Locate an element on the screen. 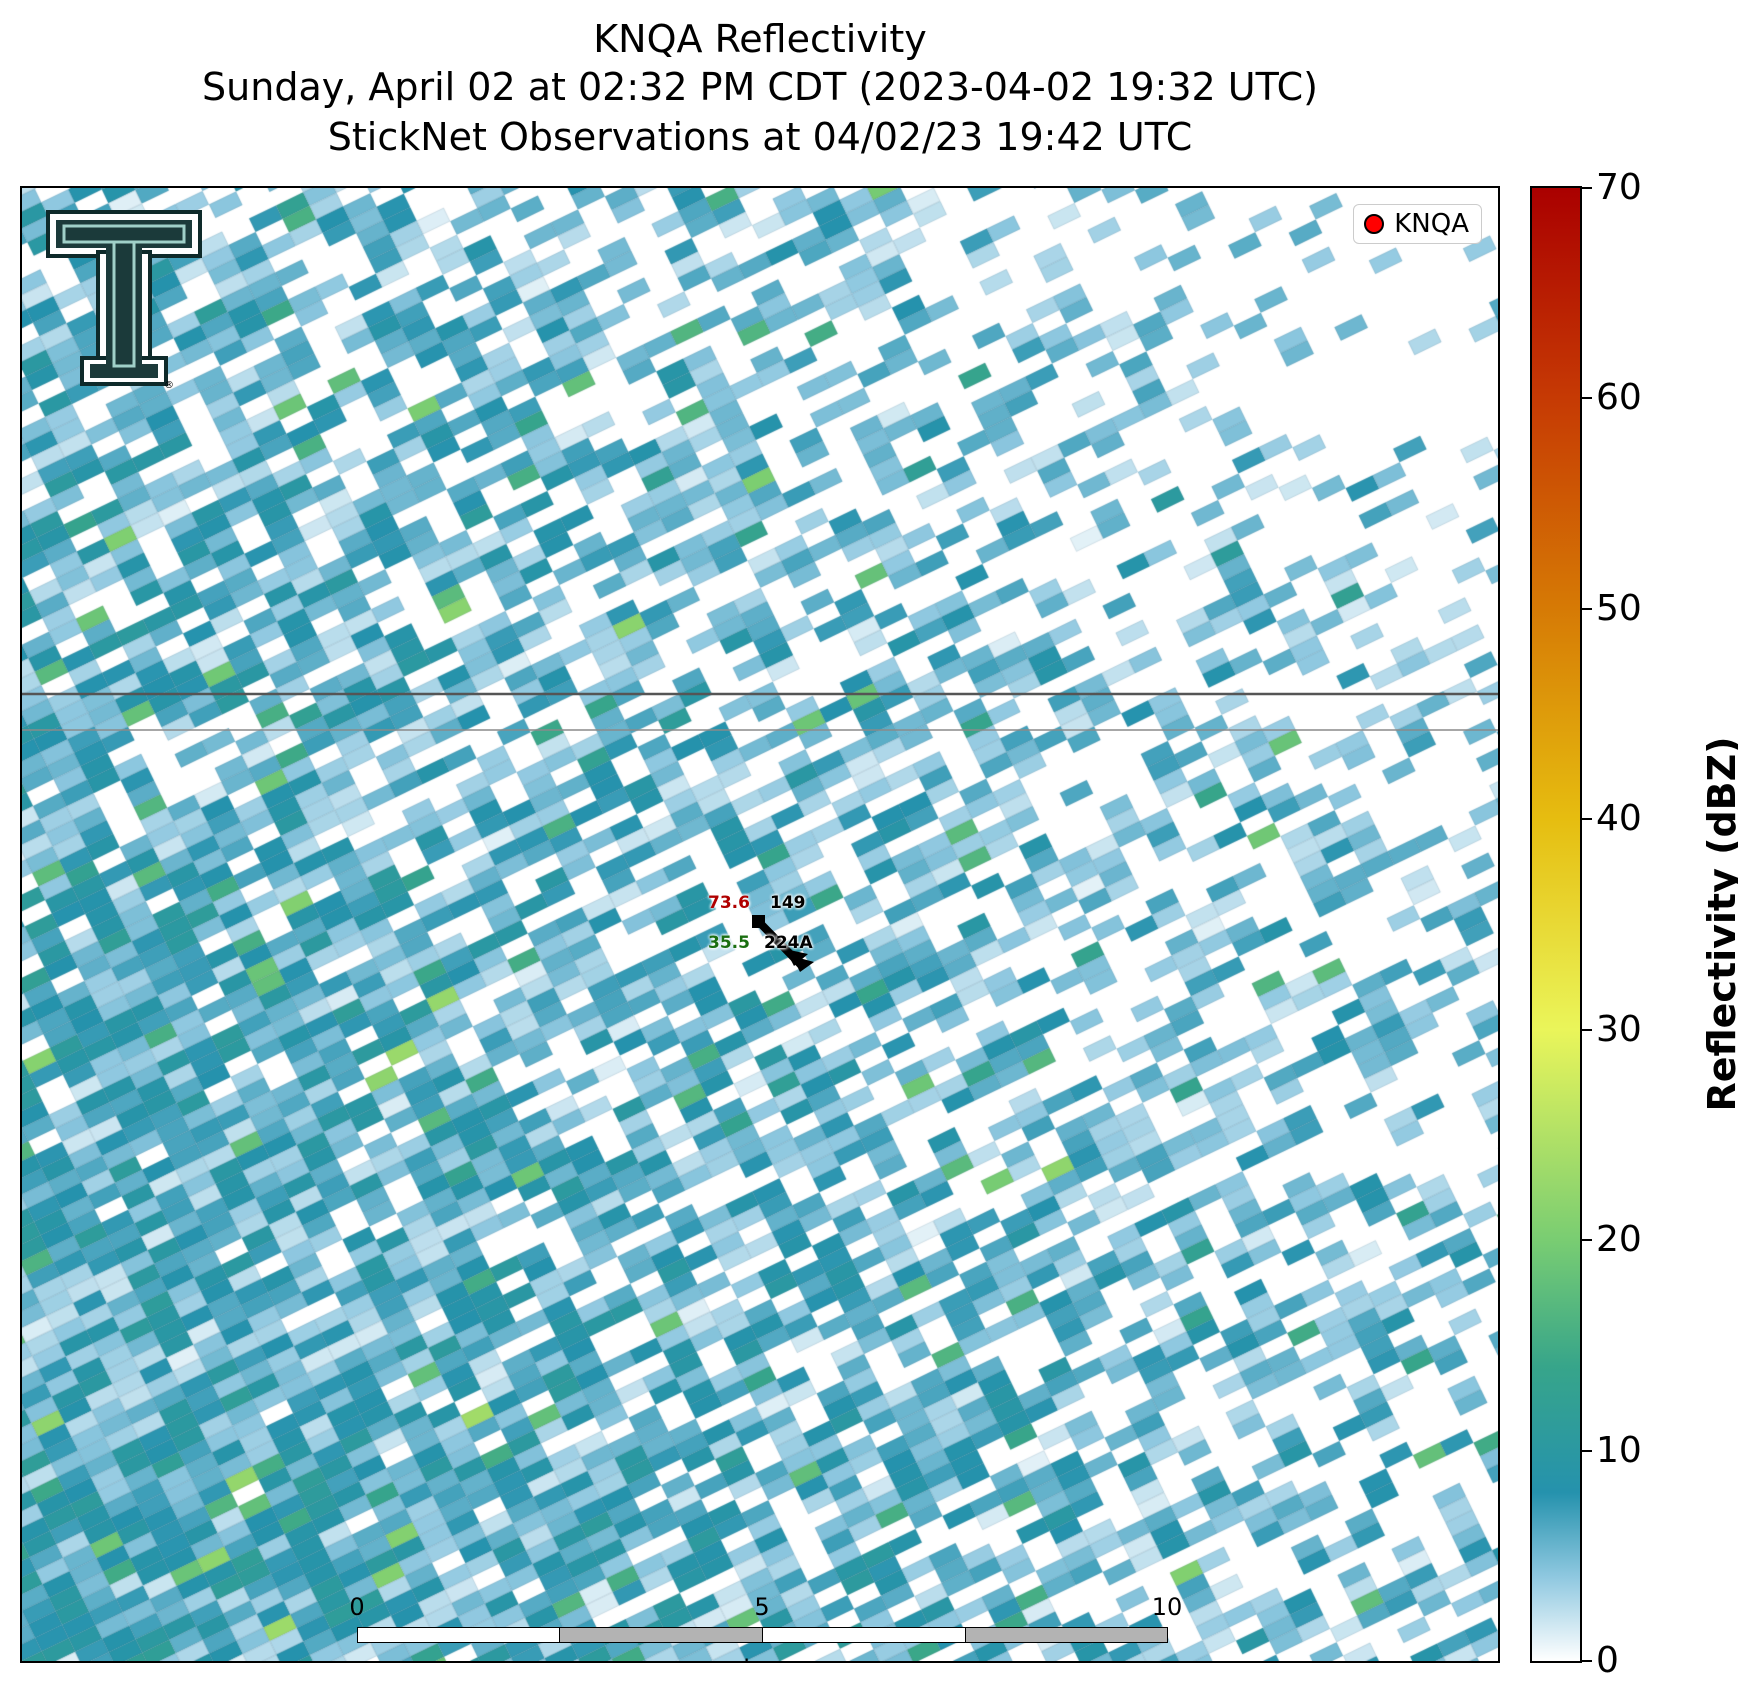 This screenshot has width=1738, height=1705. scale-unit: km is located at coordinates (761, 1658).